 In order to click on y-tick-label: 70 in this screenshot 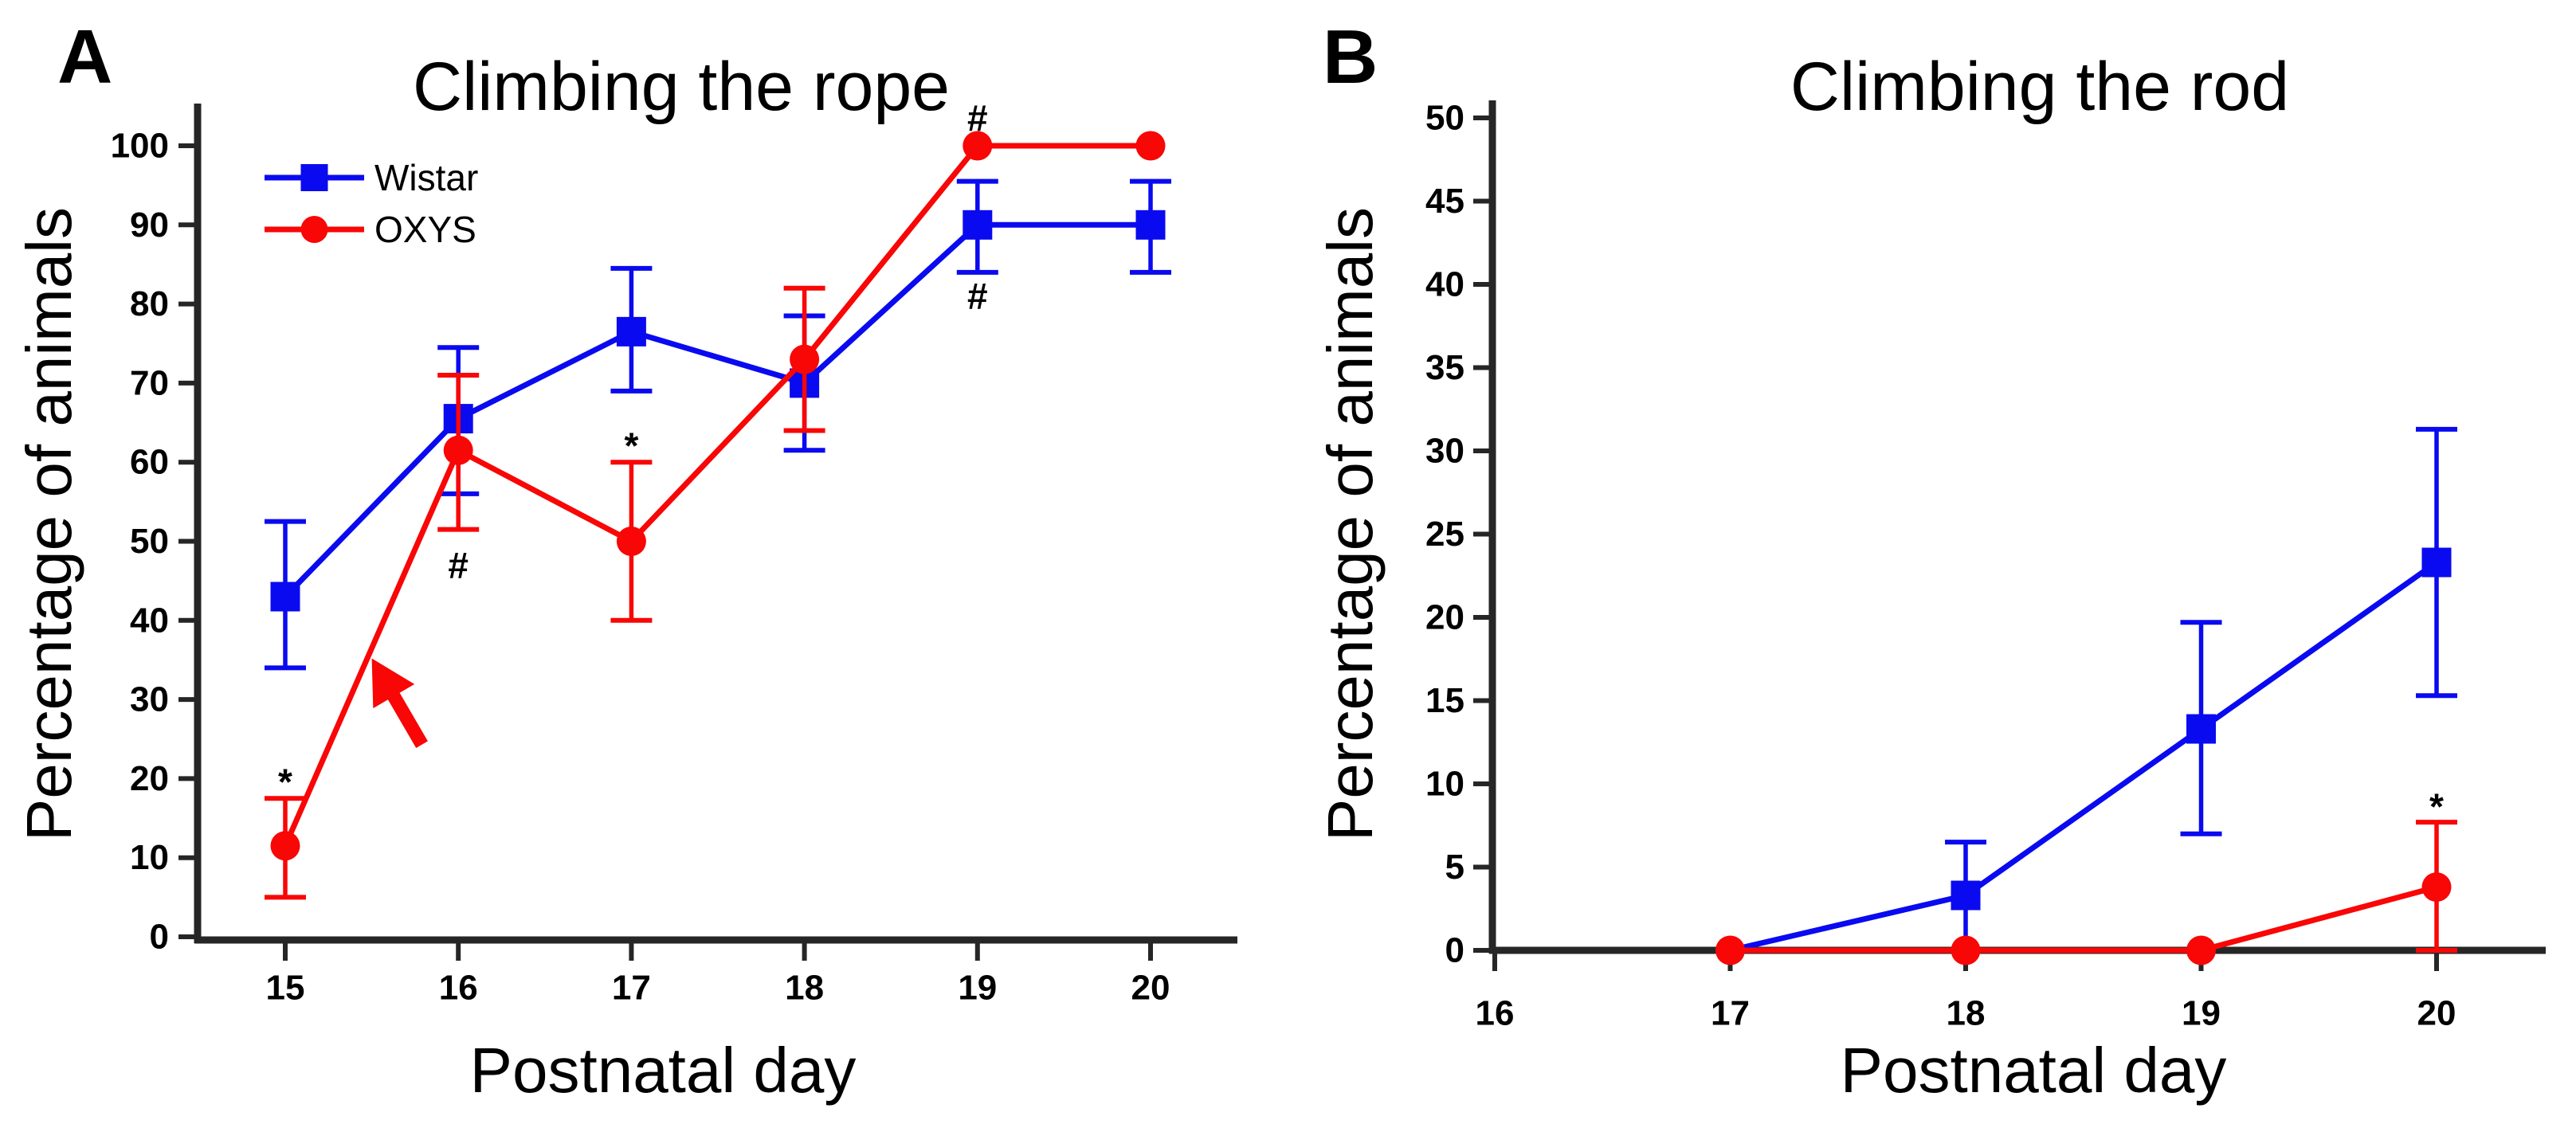, I will do `click(149, 382)`.